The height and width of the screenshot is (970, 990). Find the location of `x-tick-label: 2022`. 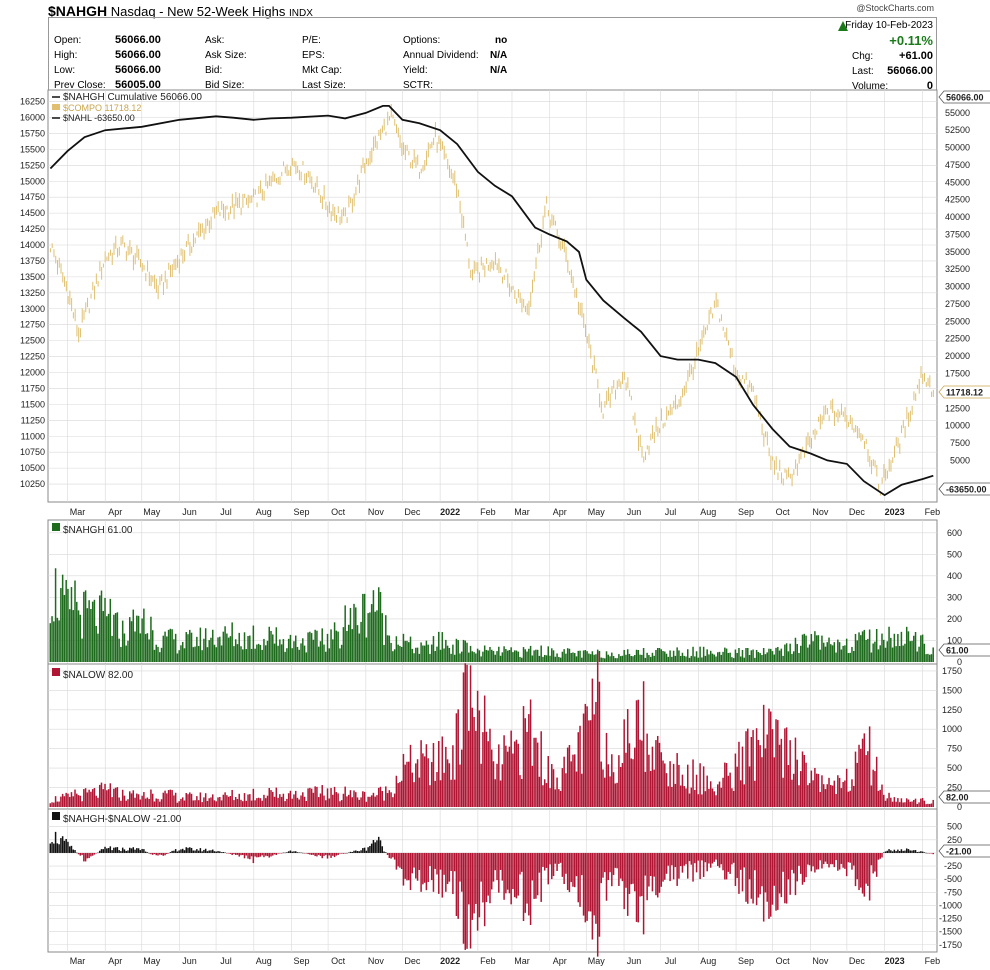

x-tick-label: 2022 is located at coordinates (450, 512).